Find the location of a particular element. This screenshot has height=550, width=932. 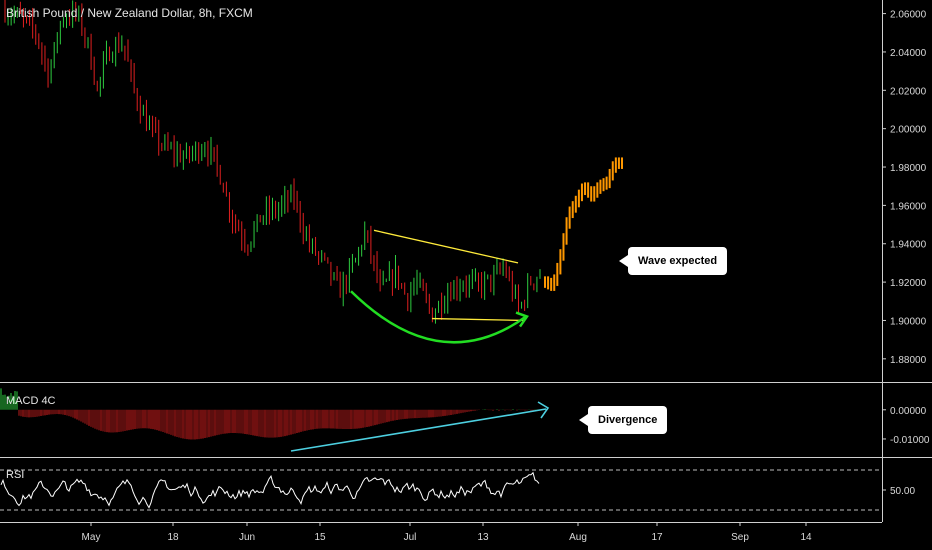

price-tick-label: 1.90000 is located at coordinates (908, 321).